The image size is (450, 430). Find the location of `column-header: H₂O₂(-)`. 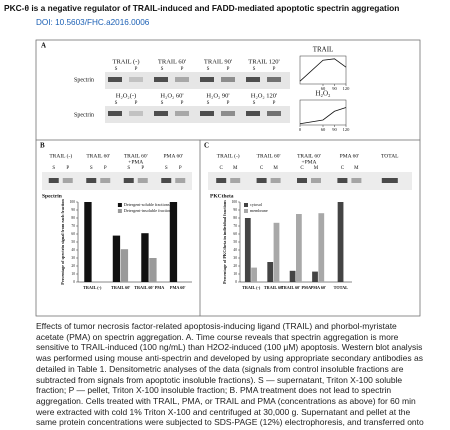

column-header: H₂O₂(-) is located at coordinates (126, 95).